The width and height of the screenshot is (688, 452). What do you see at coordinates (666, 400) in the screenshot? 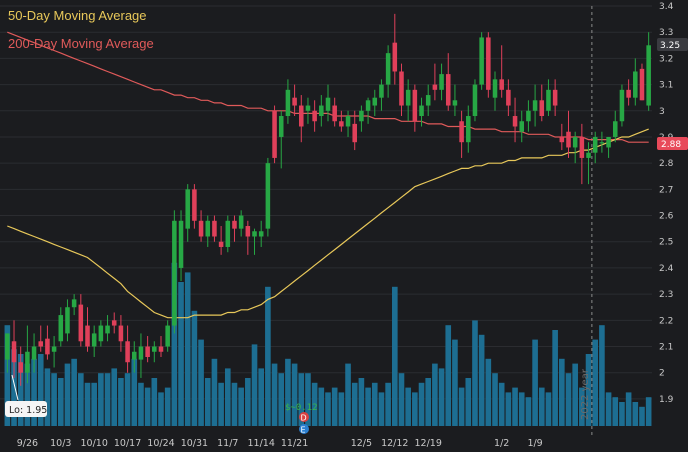
I see `y-tick-label: 1.9` at bounding box center [666, 400].